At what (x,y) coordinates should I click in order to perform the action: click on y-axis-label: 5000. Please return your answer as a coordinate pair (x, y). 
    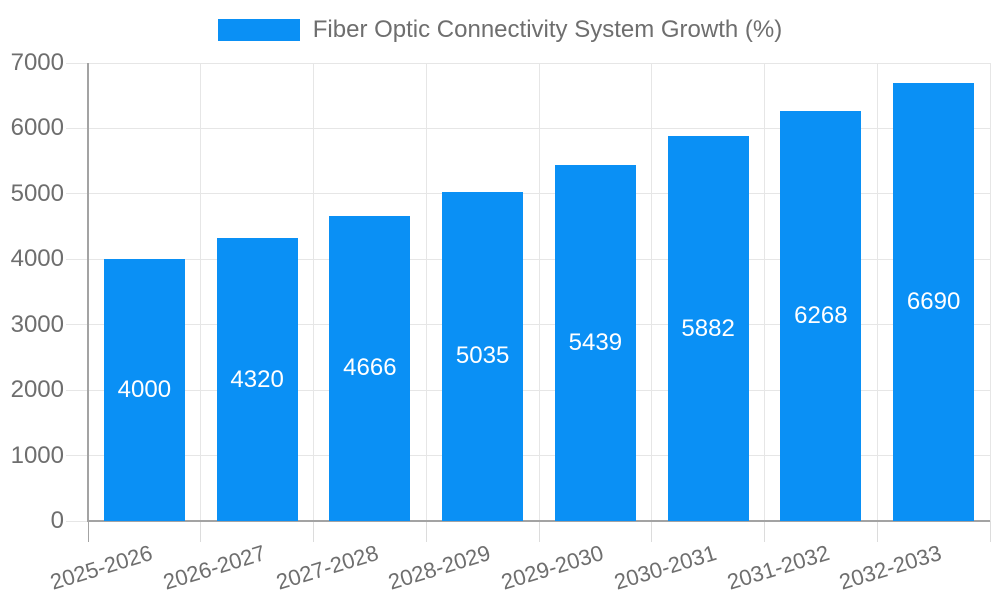
    Looking at the image, I should click on (37, 193).